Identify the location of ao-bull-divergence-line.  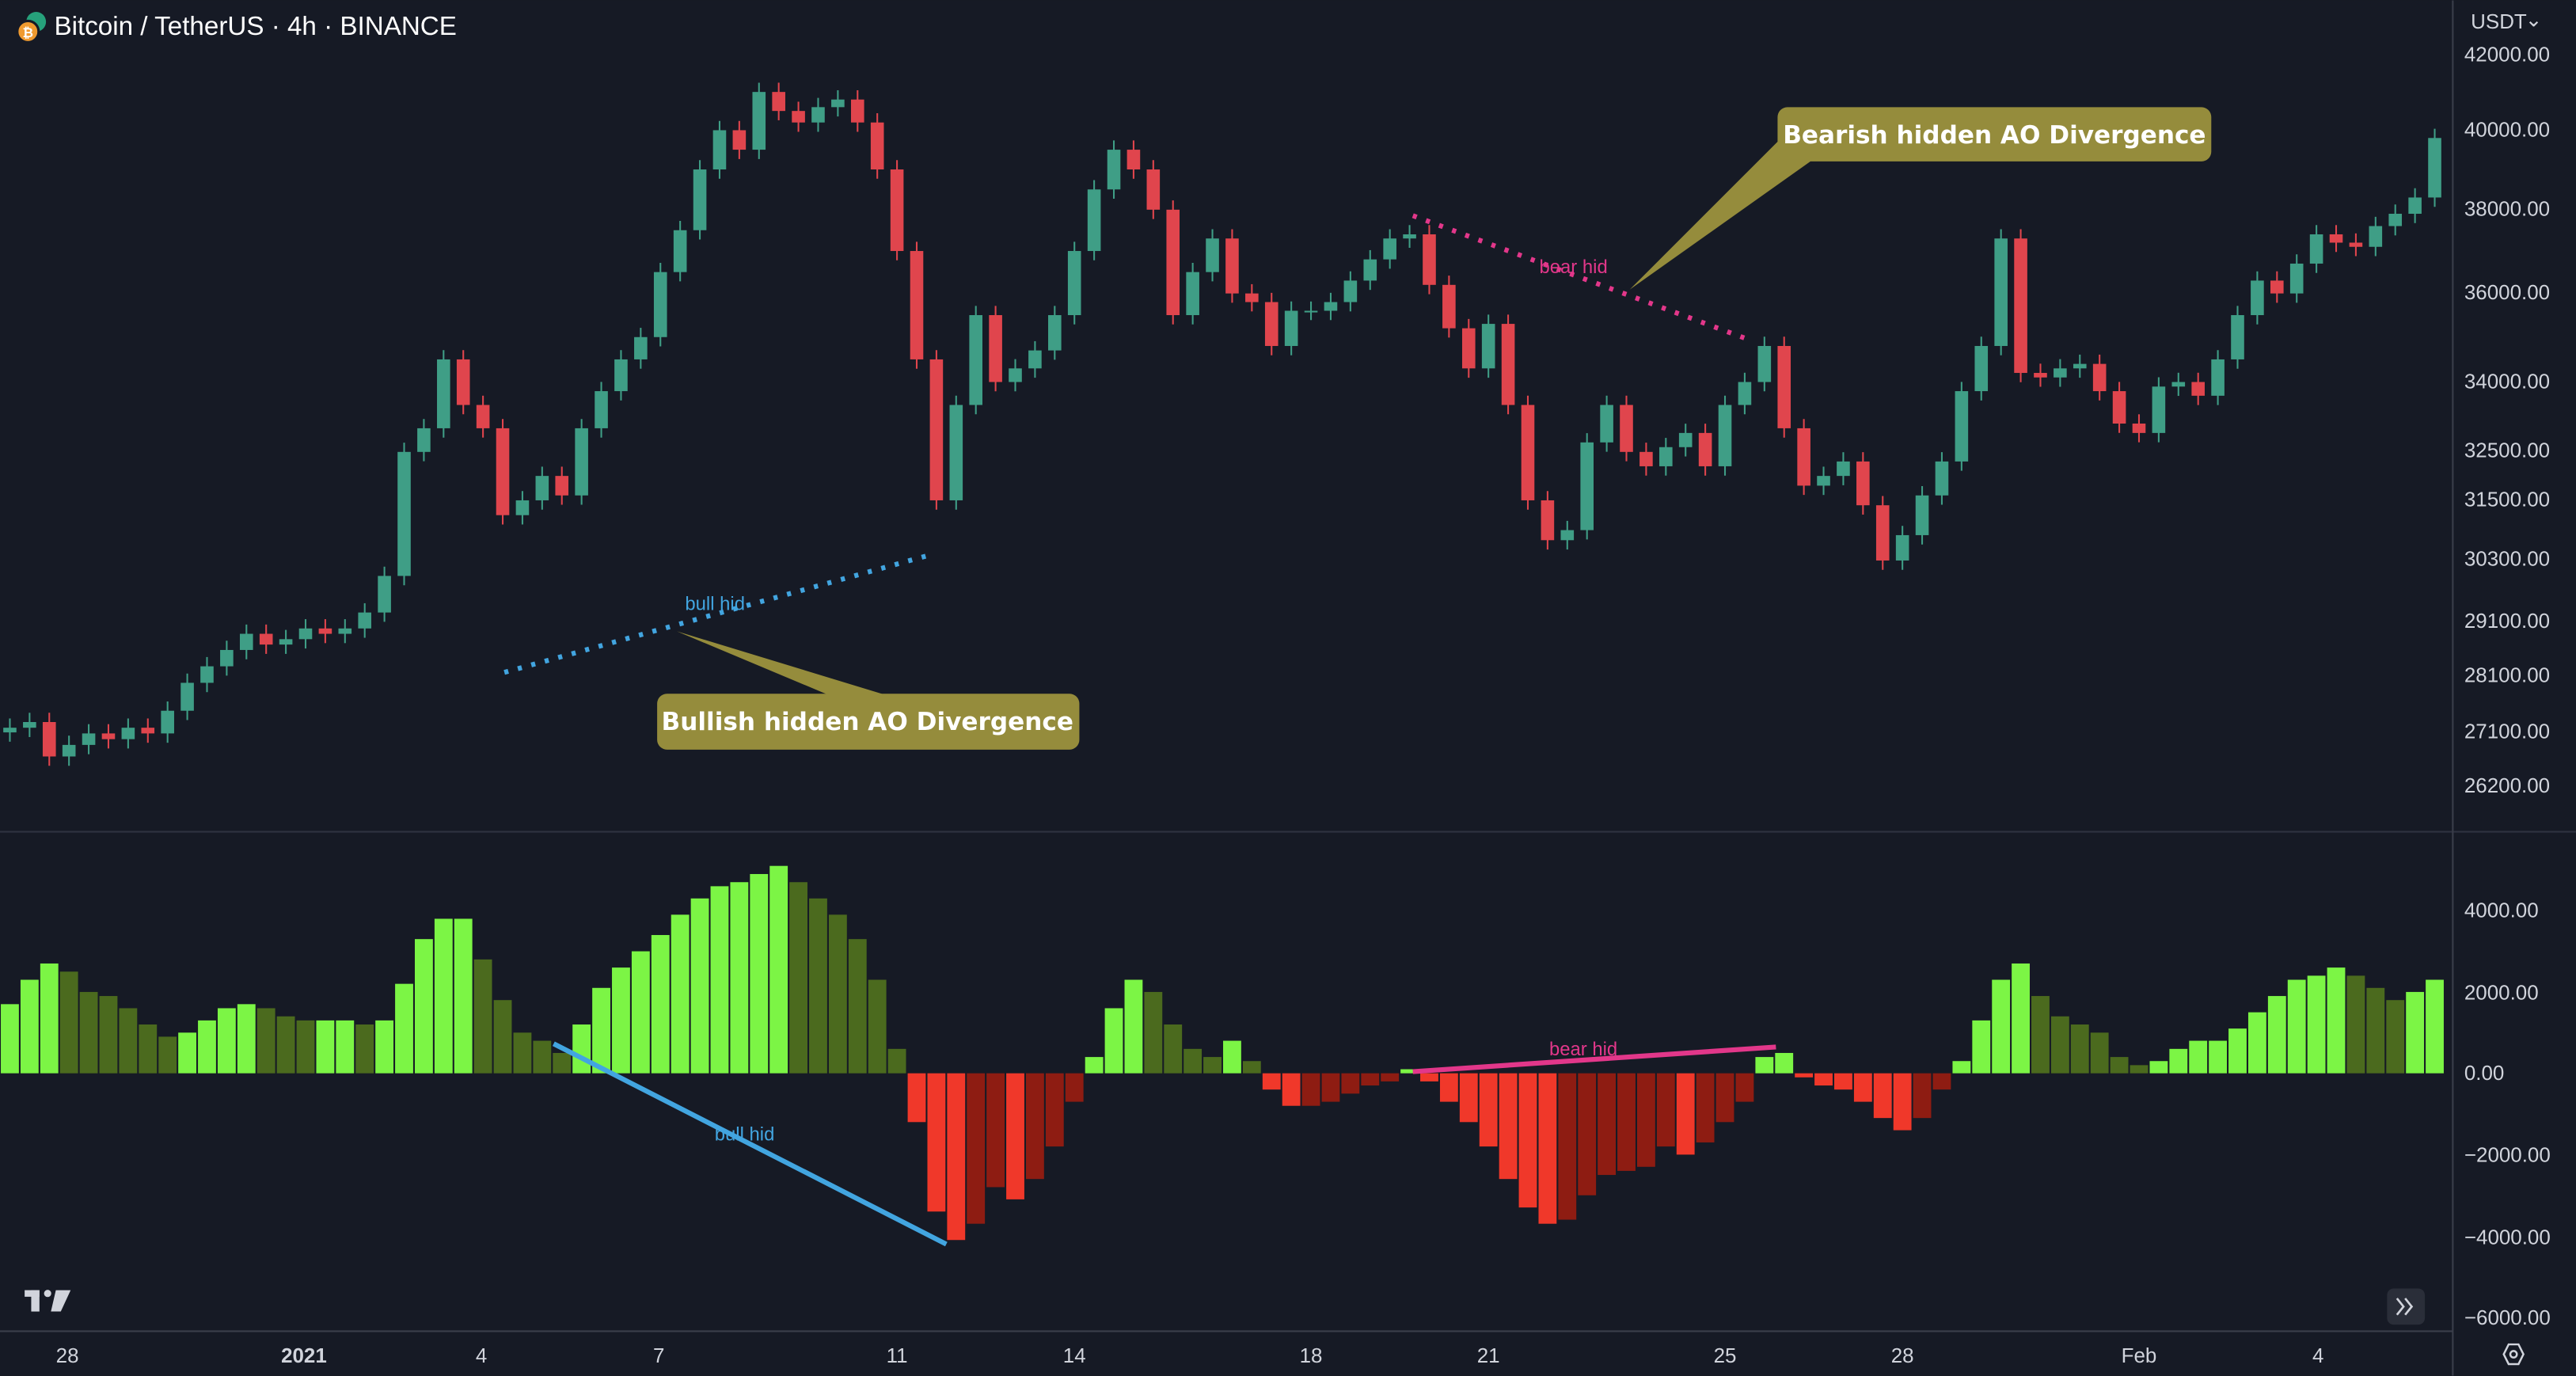
(750, 1144).